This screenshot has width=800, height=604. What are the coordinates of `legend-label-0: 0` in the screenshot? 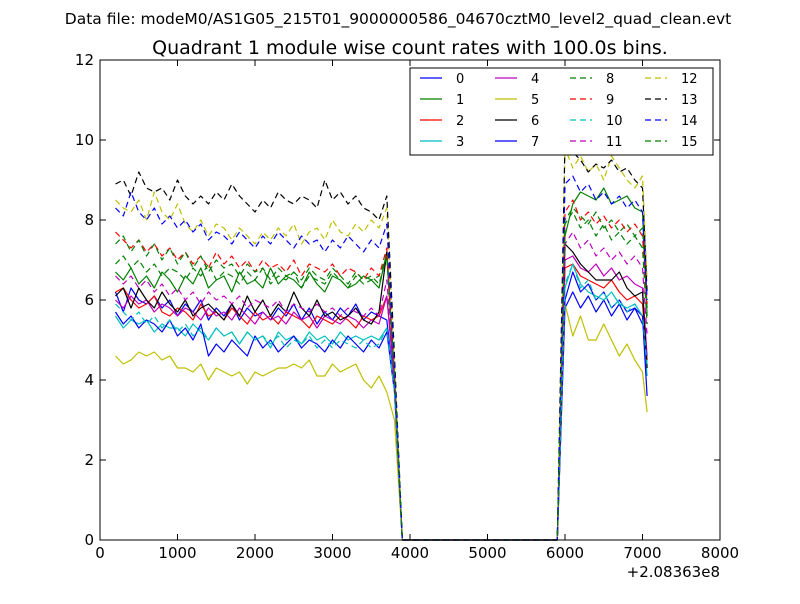 It's located at (460, 79).